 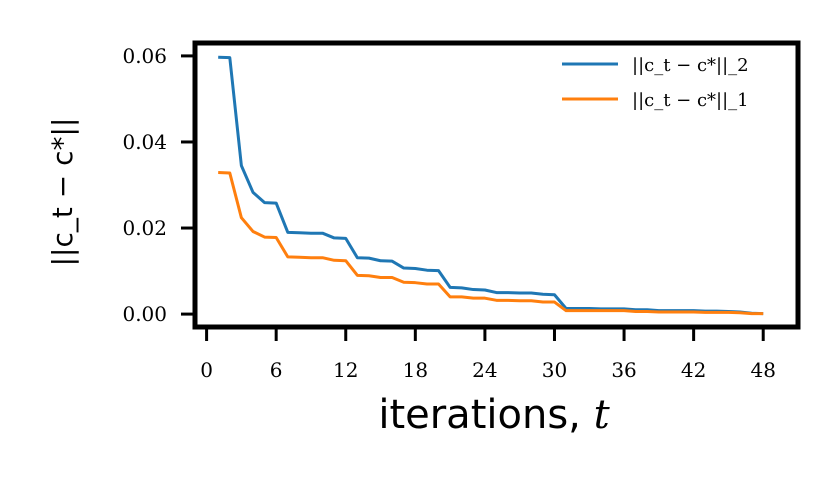 I want to click on x-tick-label: 36, so click(x=623, y=370).